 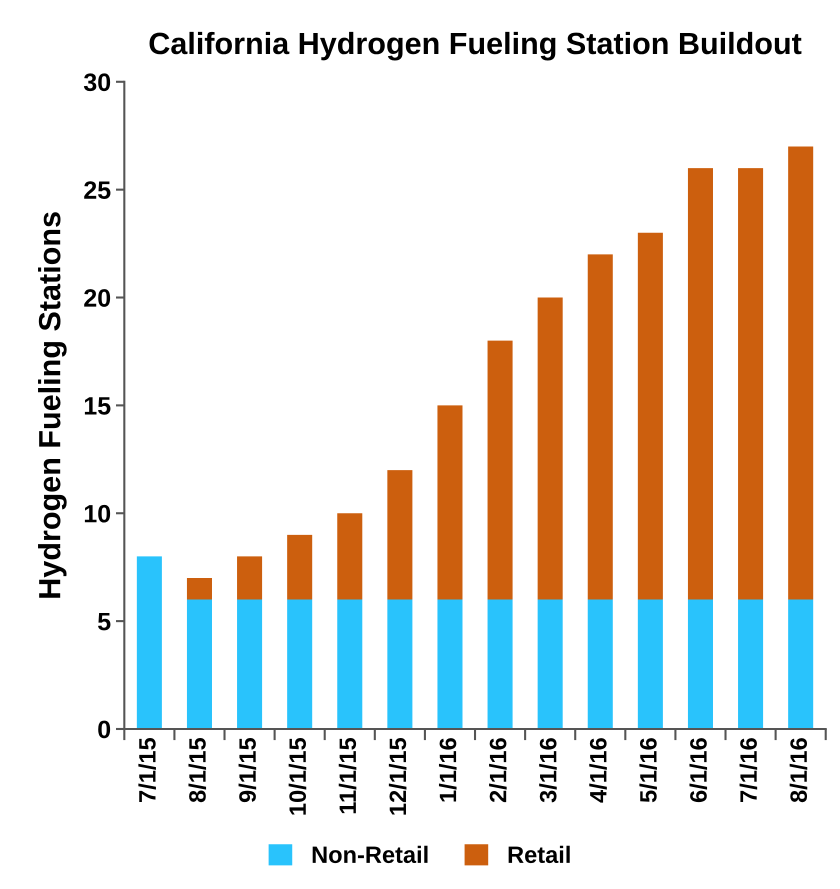 What do you see at coordinates (539, 855) in the screenshot?
I see `legend-label: Retail` at bounding box center [539, 855].